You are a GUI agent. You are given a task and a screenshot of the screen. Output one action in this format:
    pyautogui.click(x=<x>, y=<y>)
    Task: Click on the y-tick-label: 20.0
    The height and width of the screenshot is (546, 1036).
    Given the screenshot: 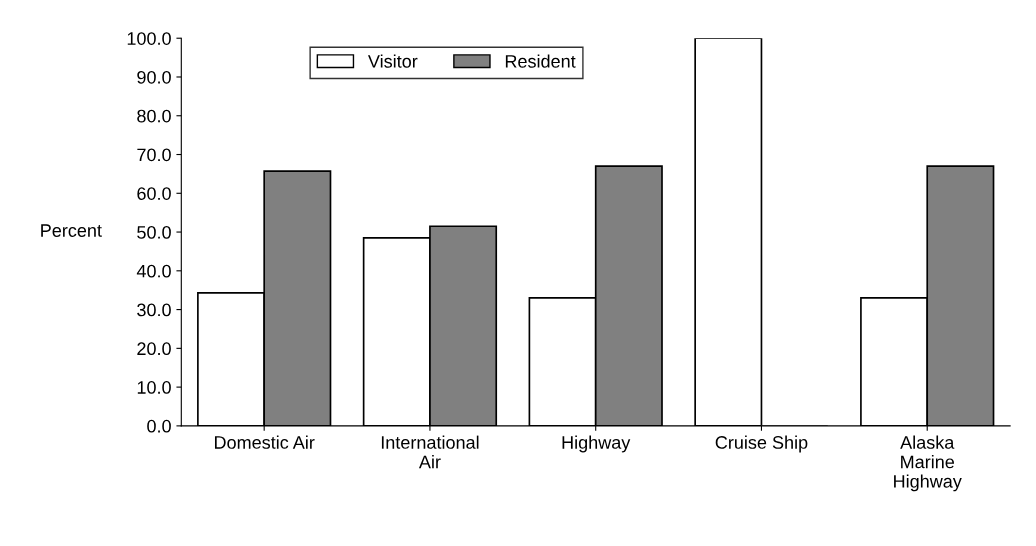 What is the action you would take?
    pyautogui.click(x=154, y=349)
    